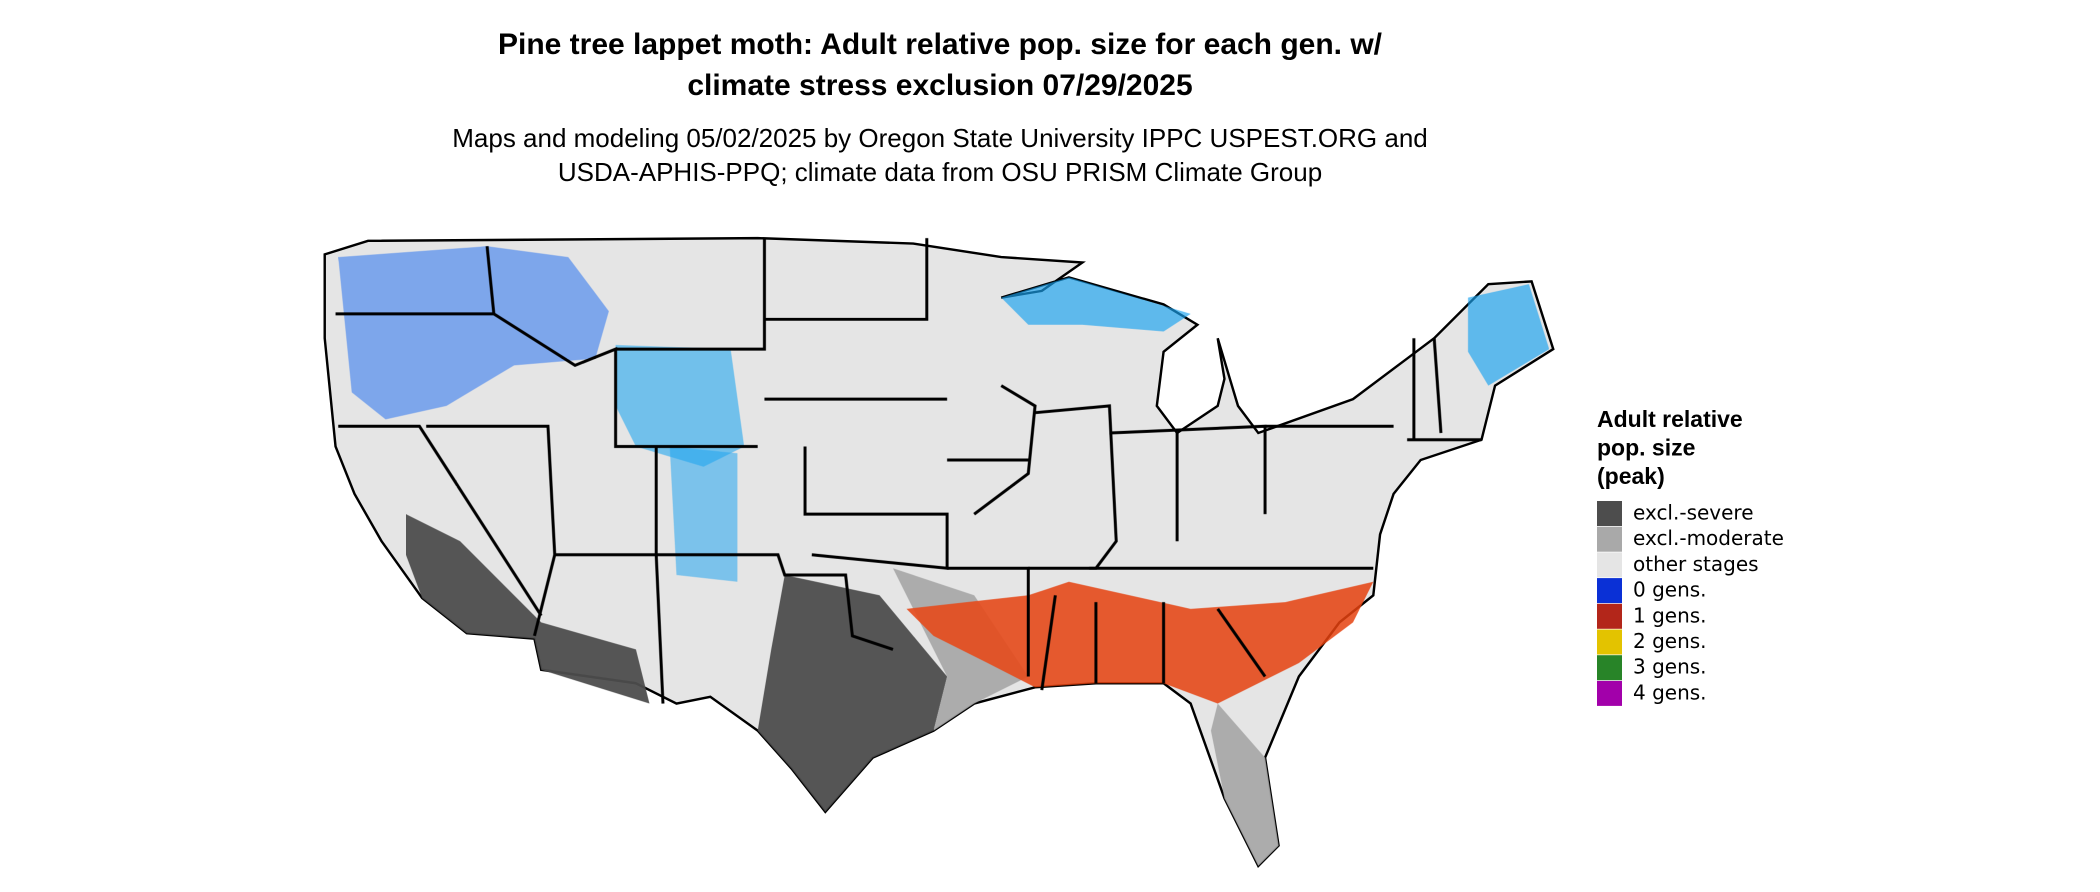 The image size is (2100, 892). I want to click on legend-label: 0 gens., so click(1670, 590).